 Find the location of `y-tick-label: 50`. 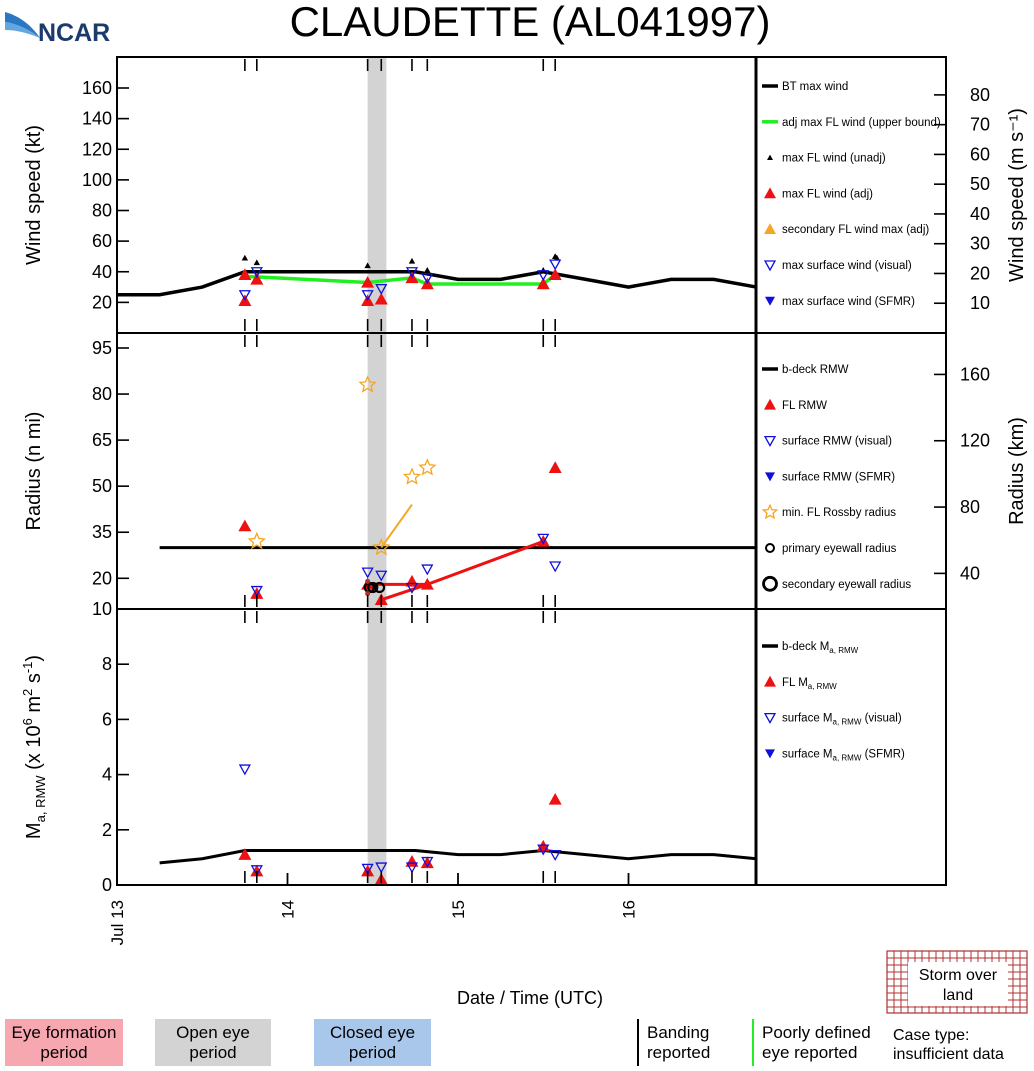

y-tick-label: 50 is located at coordinates (102, 486).